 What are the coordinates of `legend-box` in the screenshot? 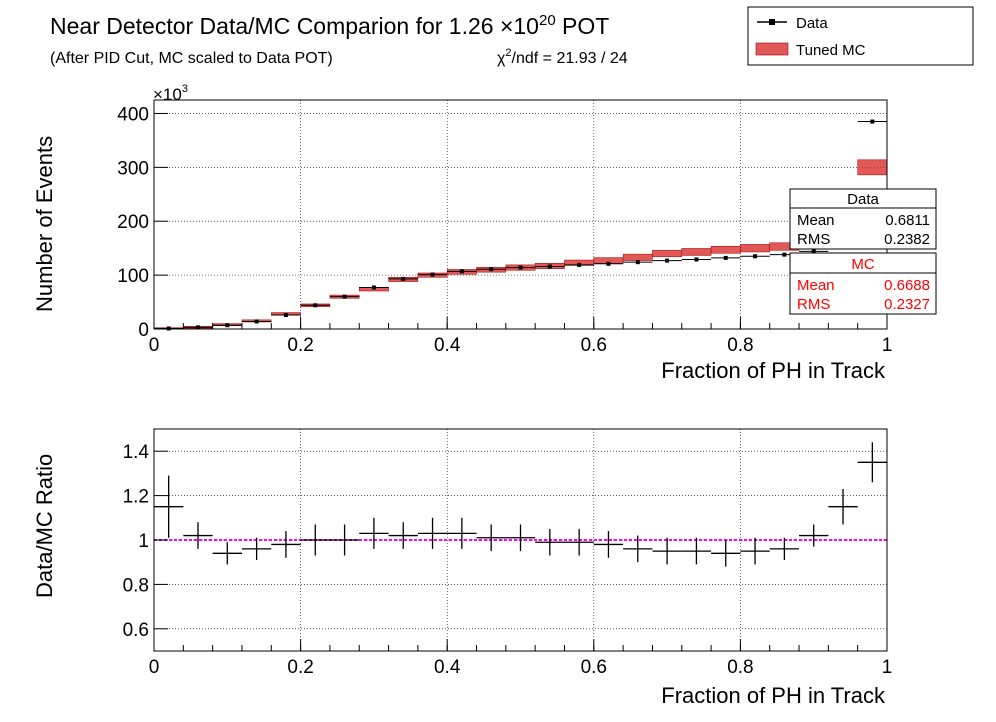 It's located at (860, 36).